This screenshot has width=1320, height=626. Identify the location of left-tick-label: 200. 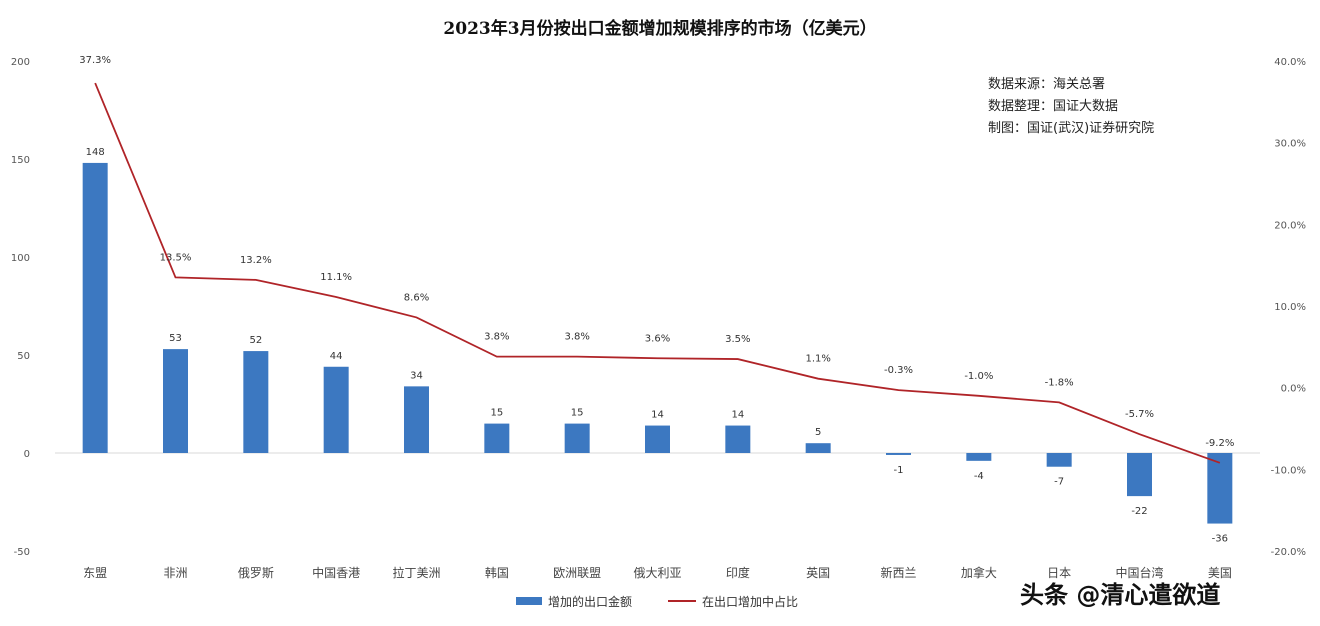
(20, 62).